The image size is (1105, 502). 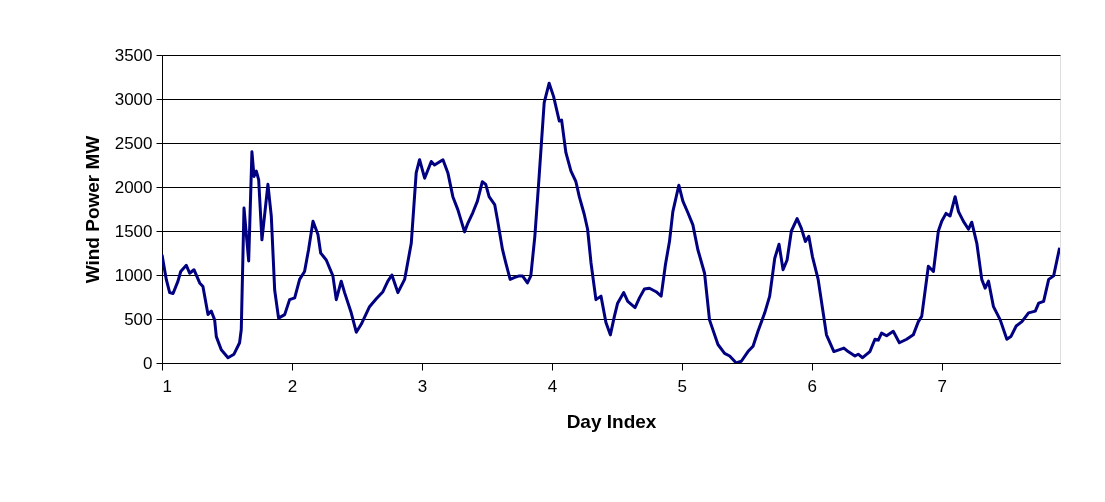 I want to click on y-tick-label: 3500, so click(x=133, y=55).